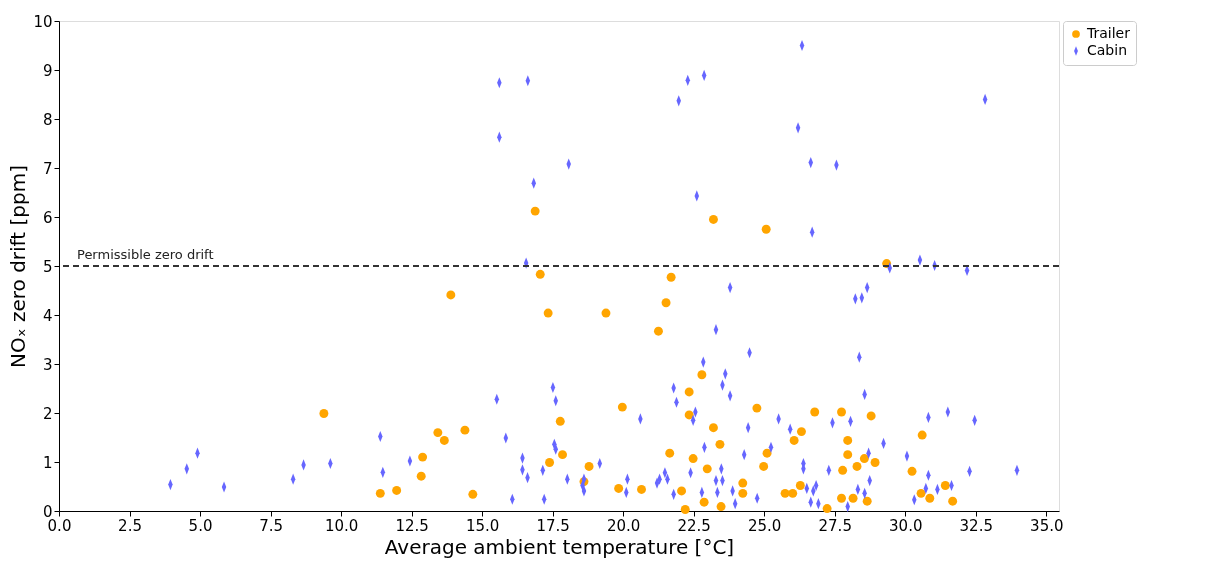 Image resolution: width=1208 pixels, height=572 pixels. What do you see at coordinates (59, 525) in the screenshot?
I see `x-tick-label: 0.0` at bounding box center [59, 525].